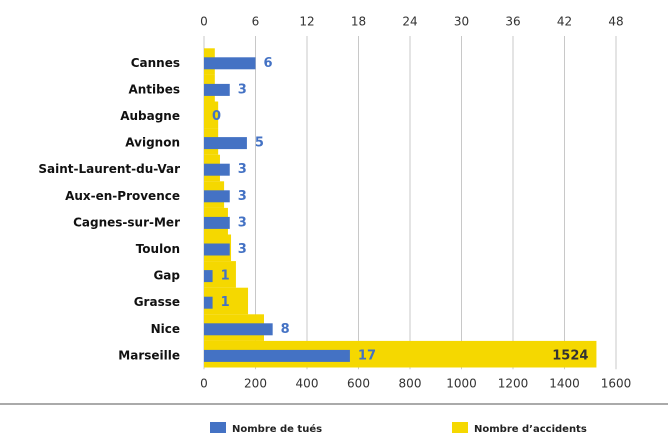  Describe the element at coordinates (154, 89) in the screenshot. I see `category-label: Antibes` at that location.